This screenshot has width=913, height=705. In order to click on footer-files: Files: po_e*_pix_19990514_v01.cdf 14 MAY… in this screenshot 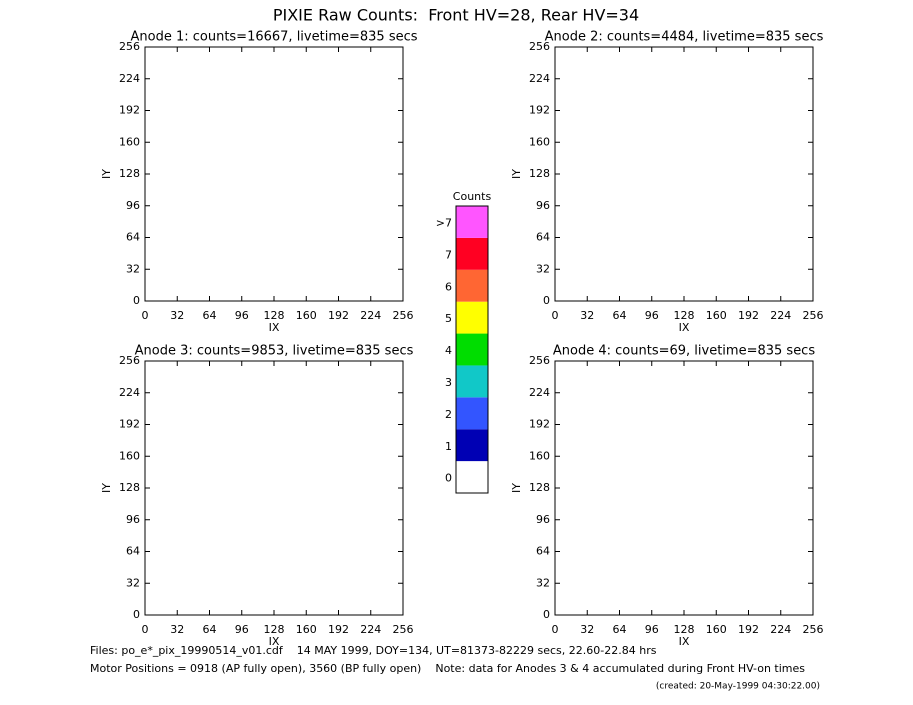, I will do `click(373, 650)`.